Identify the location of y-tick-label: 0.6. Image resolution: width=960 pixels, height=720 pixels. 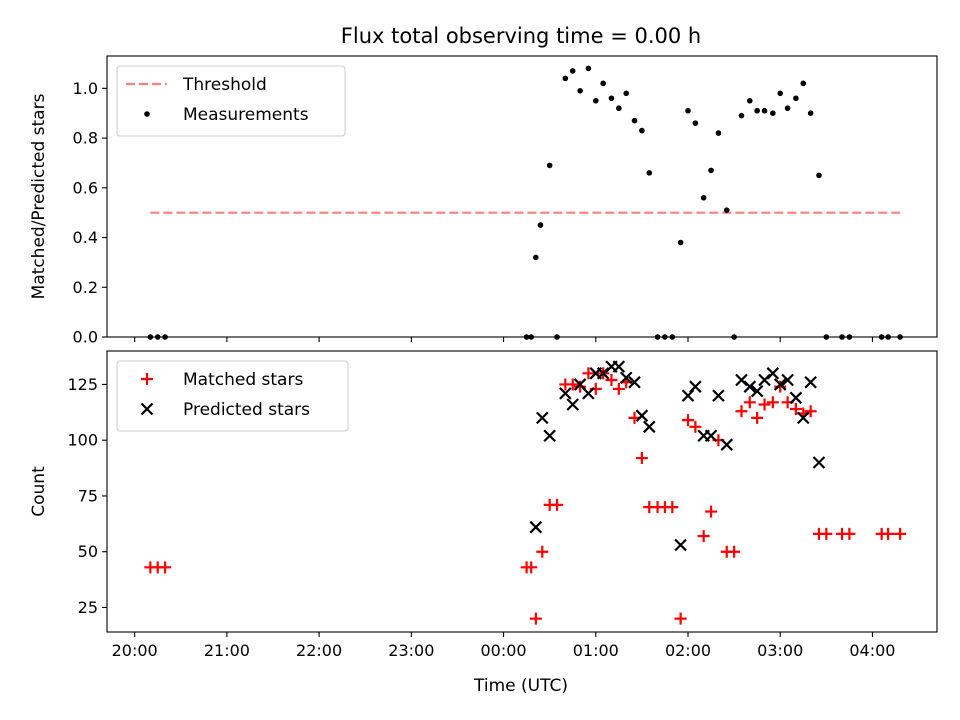
(85, 187).